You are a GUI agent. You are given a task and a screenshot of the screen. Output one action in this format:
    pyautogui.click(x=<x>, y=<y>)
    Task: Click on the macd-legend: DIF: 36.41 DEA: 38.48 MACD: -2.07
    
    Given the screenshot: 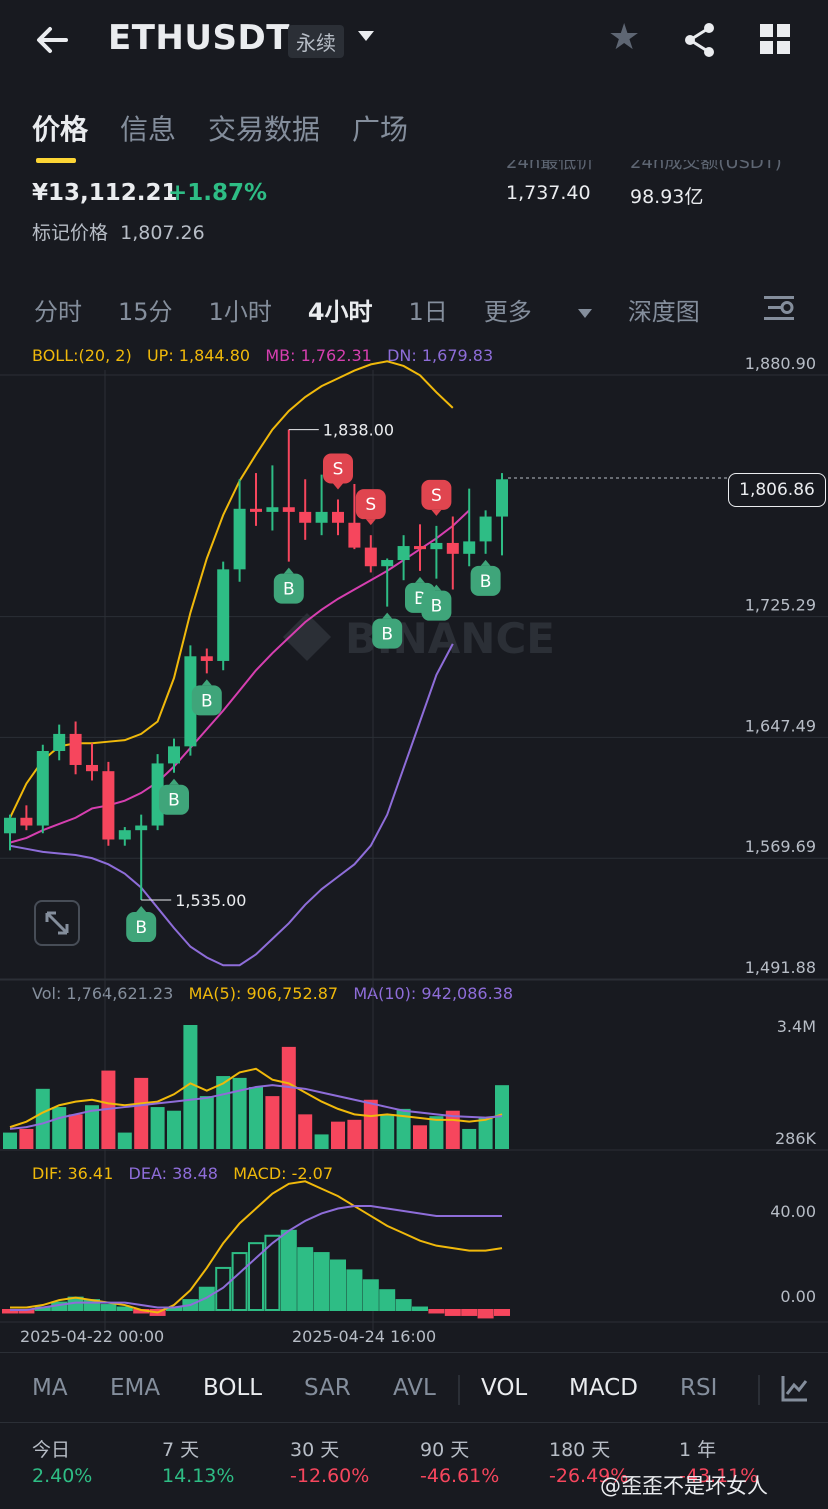 What is the action you would take?
    pyautogui.click(x=182, y=1173)
    